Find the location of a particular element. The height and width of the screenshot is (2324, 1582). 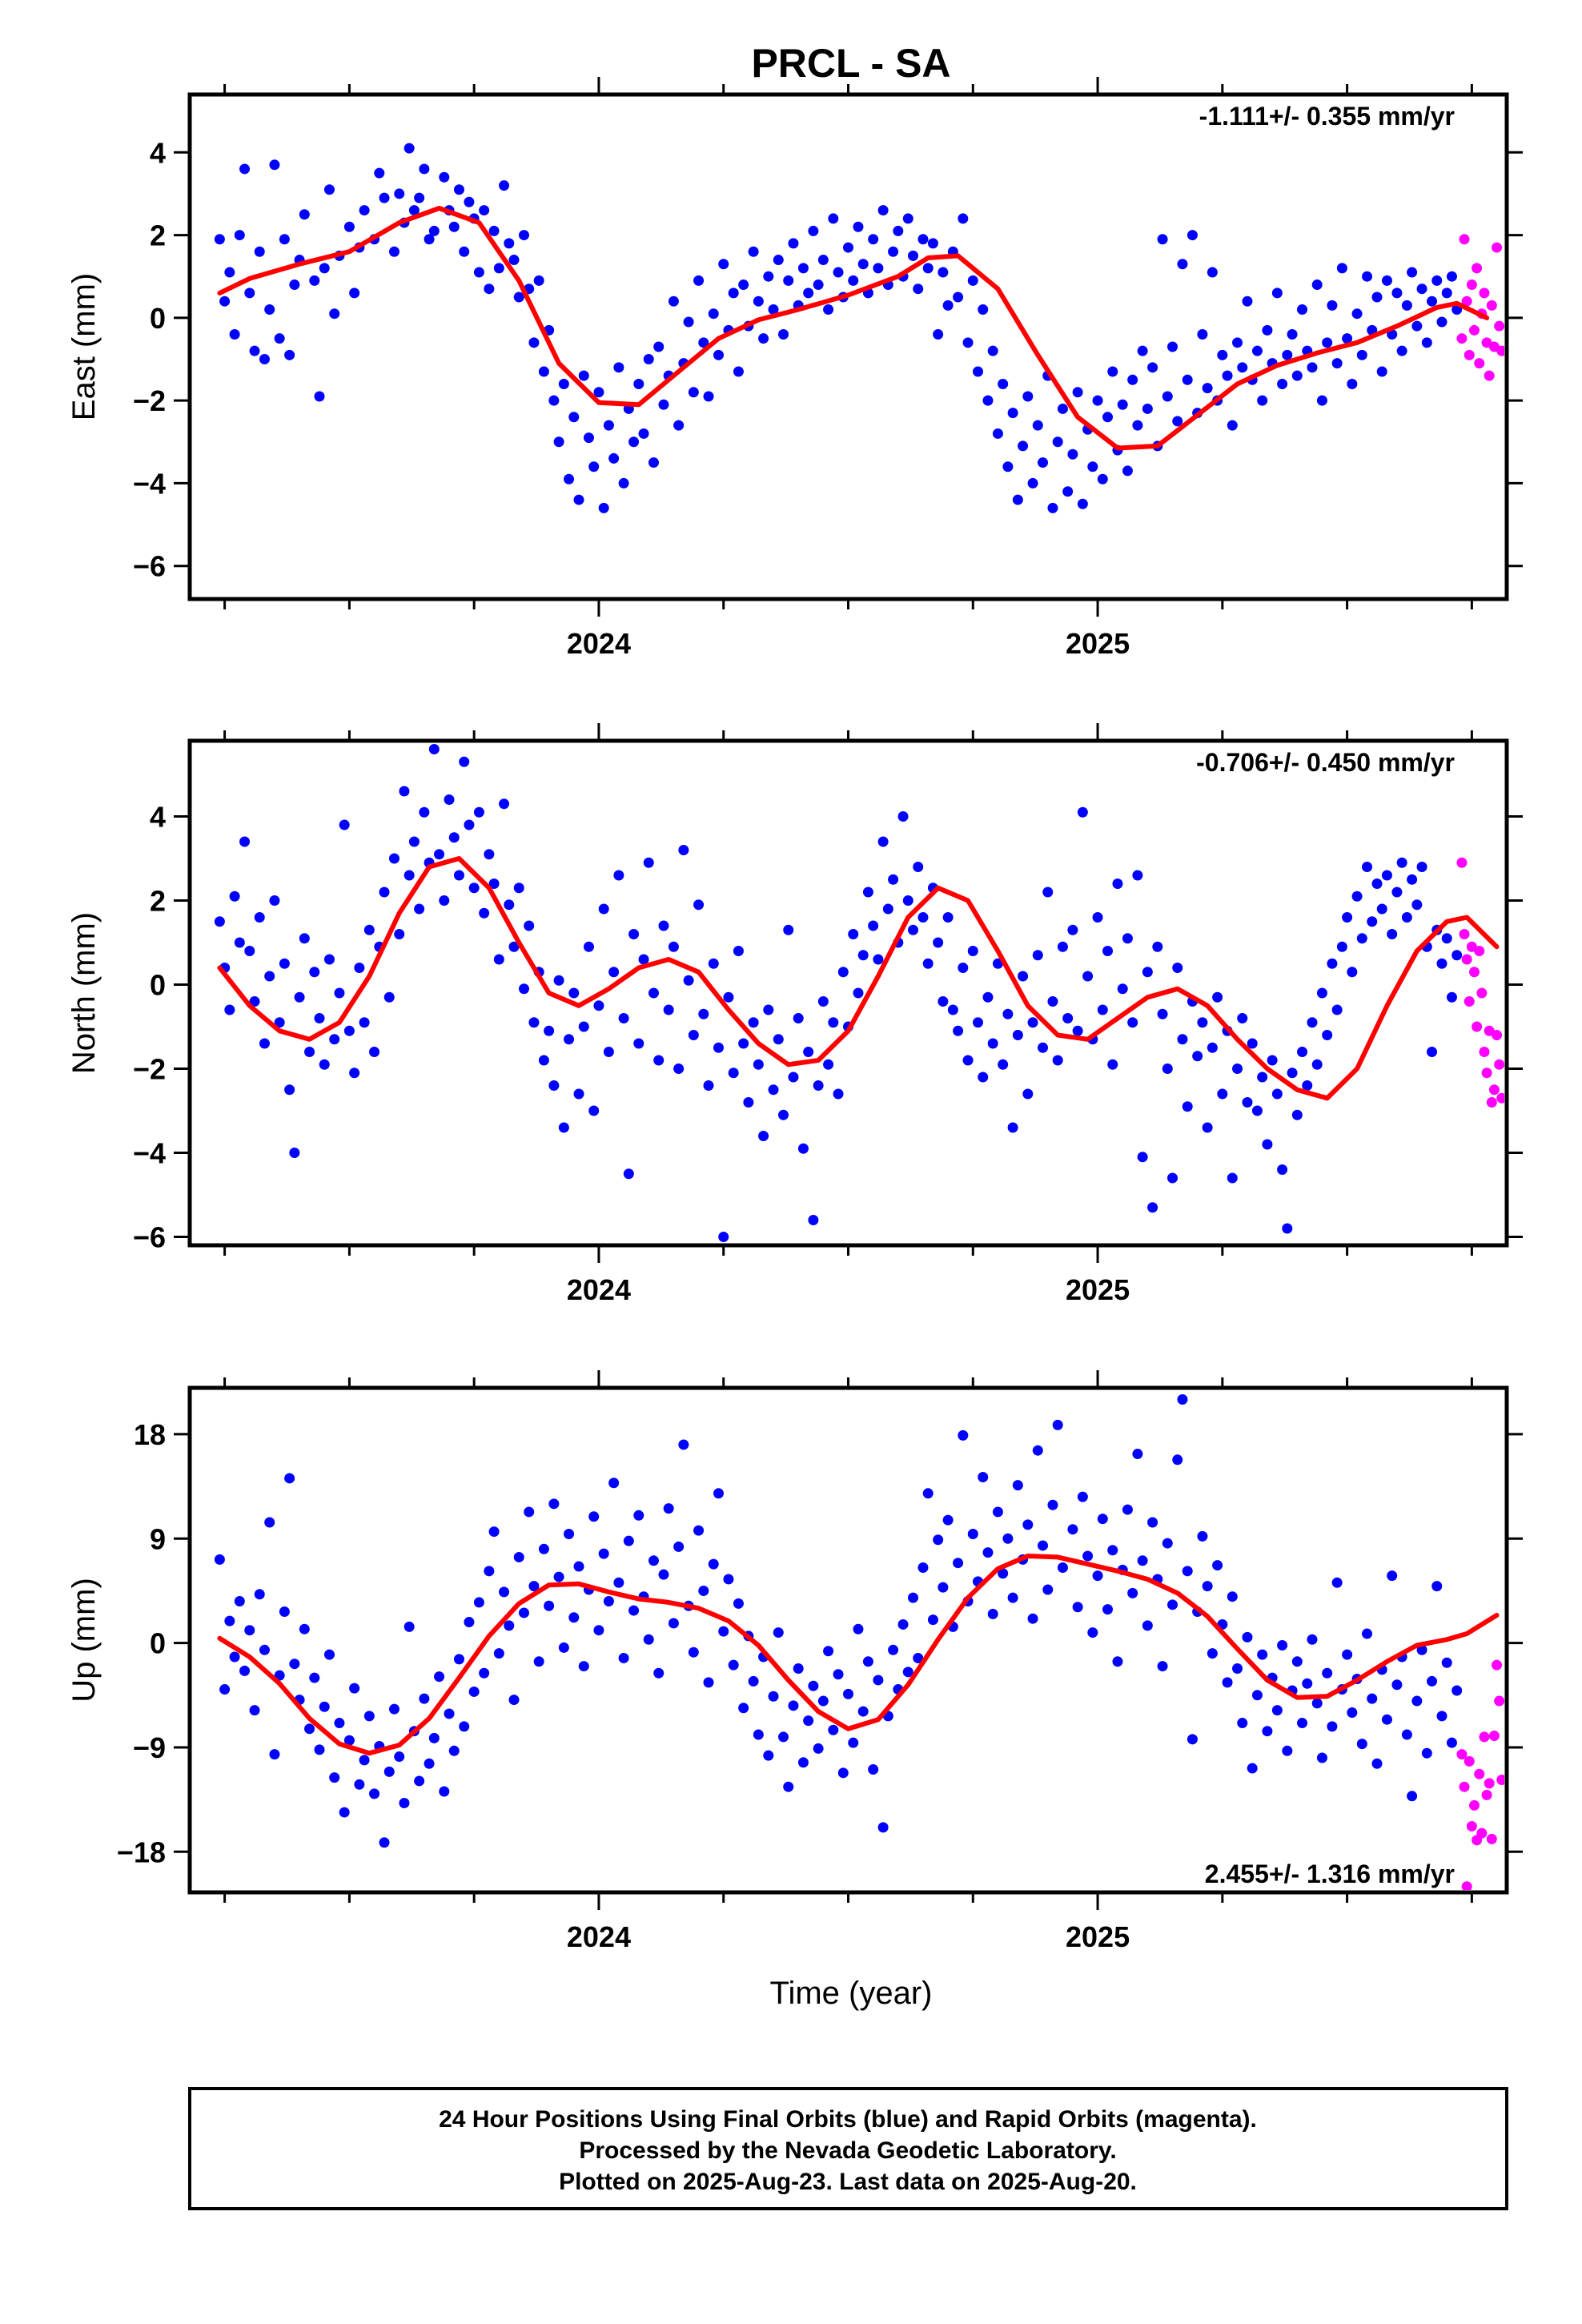

up-y-tick-label: −18 is located at coordinates (141, 1851).